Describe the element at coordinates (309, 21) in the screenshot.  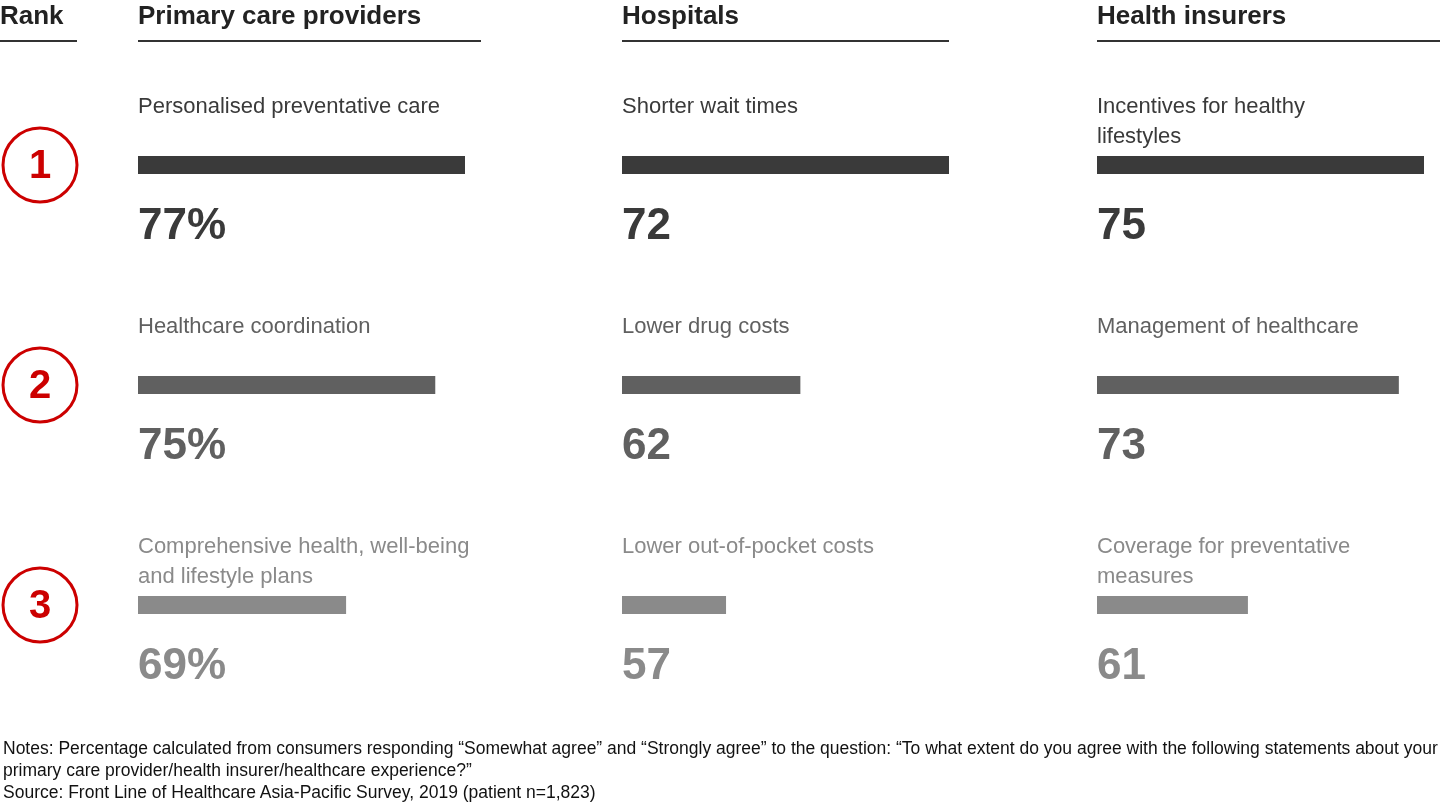
I see `chart-title: Primary care providers` at that location.